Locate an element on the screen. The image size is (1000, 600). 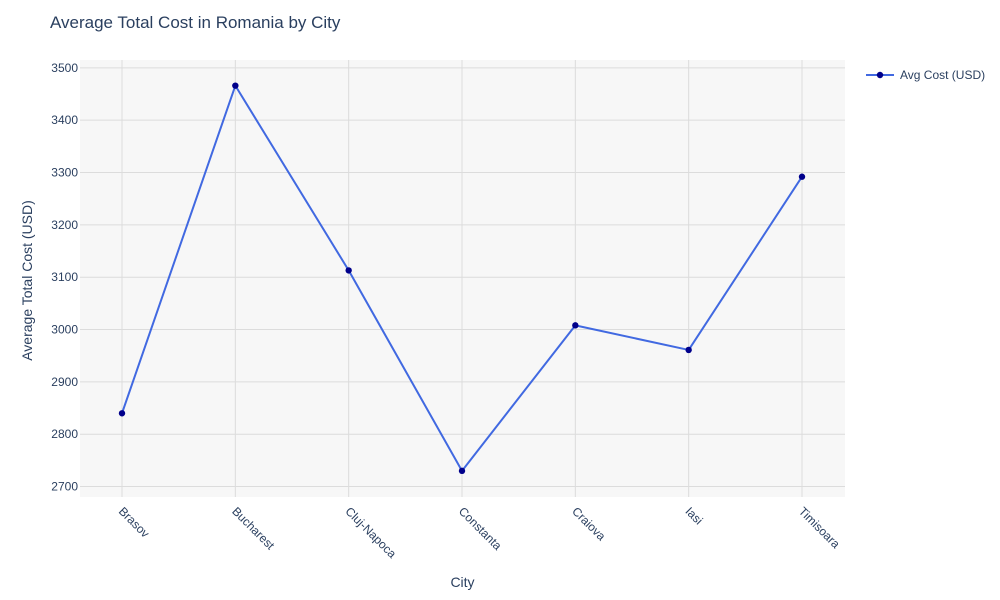
y-axis-ticks: 2700 2800 2900 3000 3100 3200 3300 3400 3500 is located at coordinates (64, 277).